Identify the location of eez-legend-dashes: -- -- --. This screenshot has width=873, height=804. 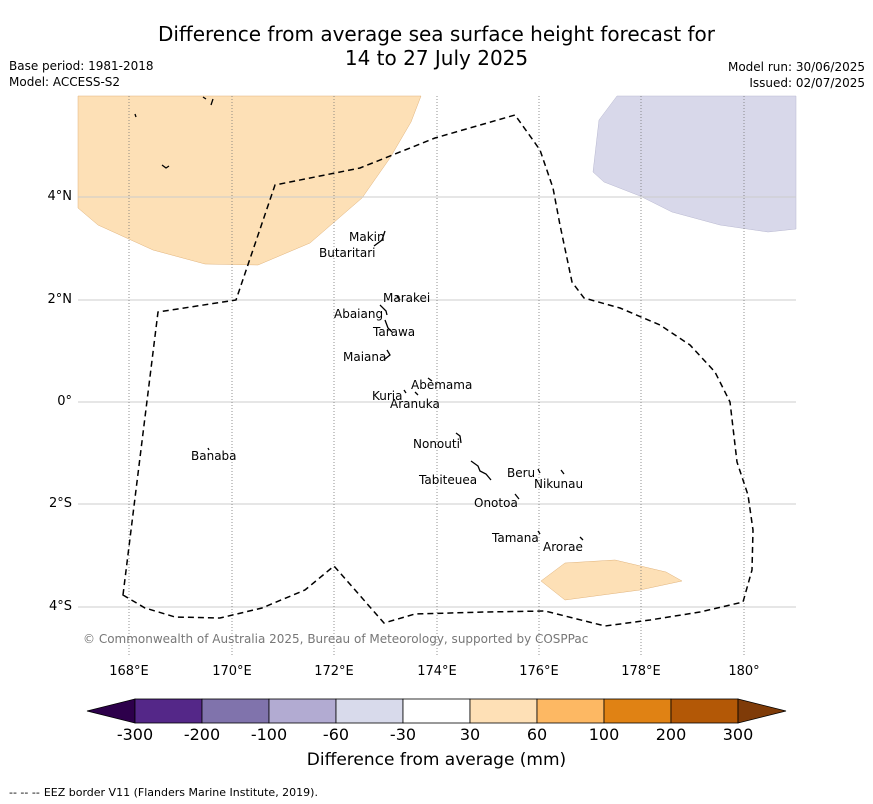
(24, 792).